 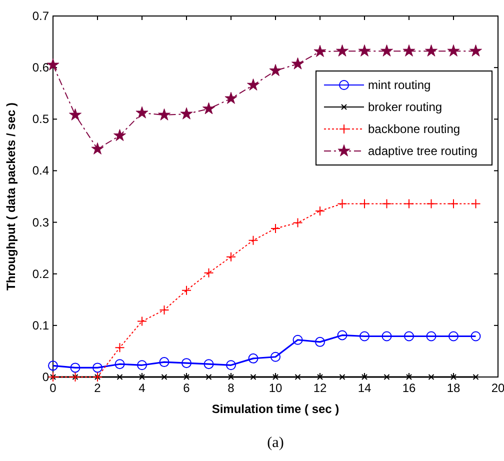 I want to click on x-tick-label: 16, so click(x=409, y=388).